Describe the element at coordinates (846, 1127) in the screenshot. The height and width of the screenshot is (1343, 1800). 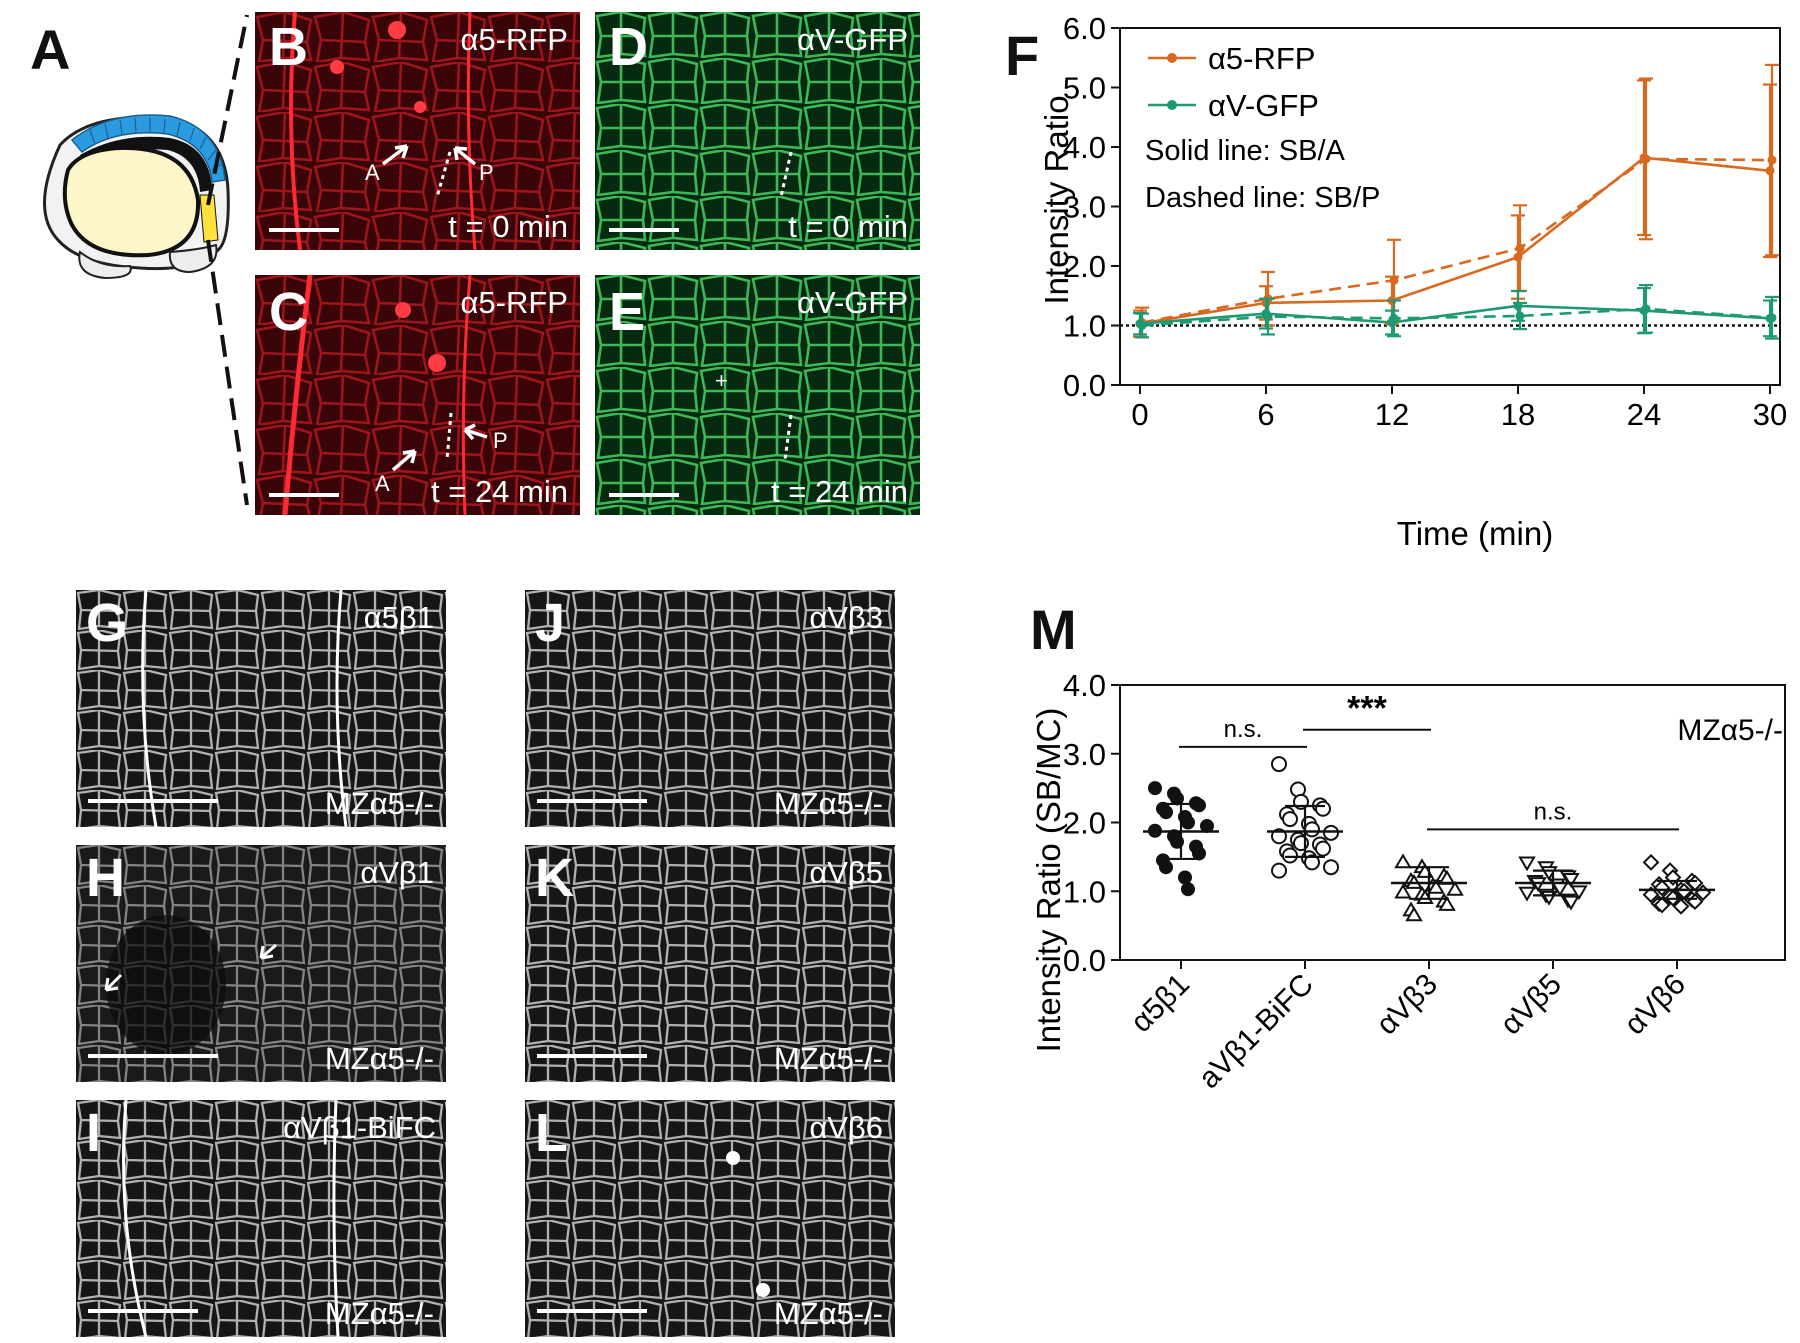
I see `construct-label: αVβ6` at that location.